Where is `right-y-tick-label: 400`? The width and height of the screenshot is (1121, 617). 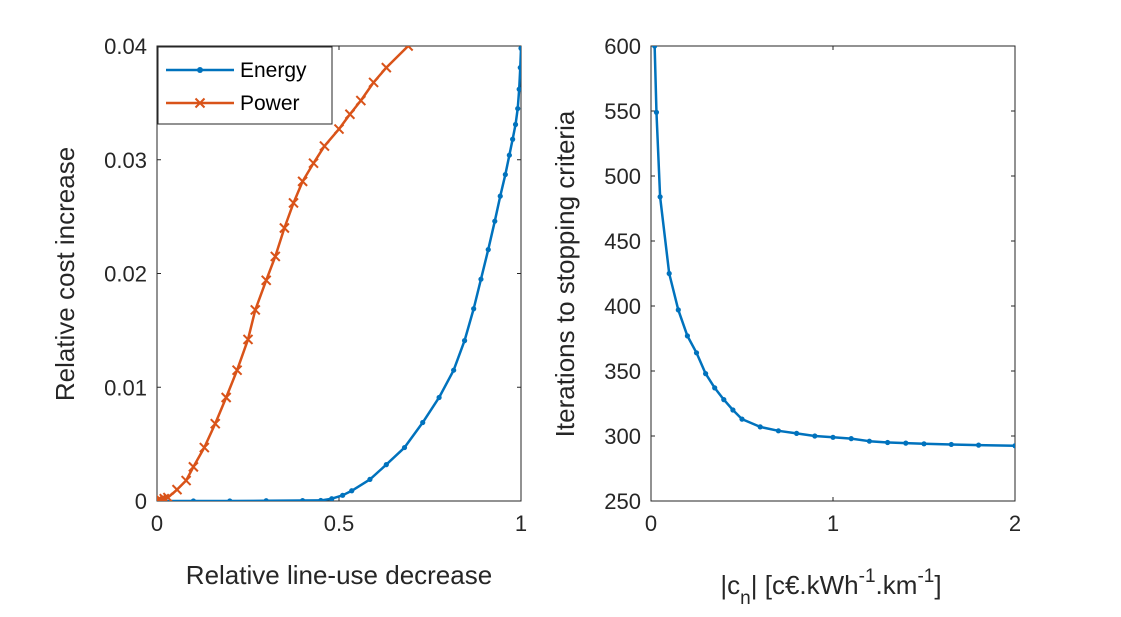
right-y-tick-label: 400 is located at coordinates (622, 306).